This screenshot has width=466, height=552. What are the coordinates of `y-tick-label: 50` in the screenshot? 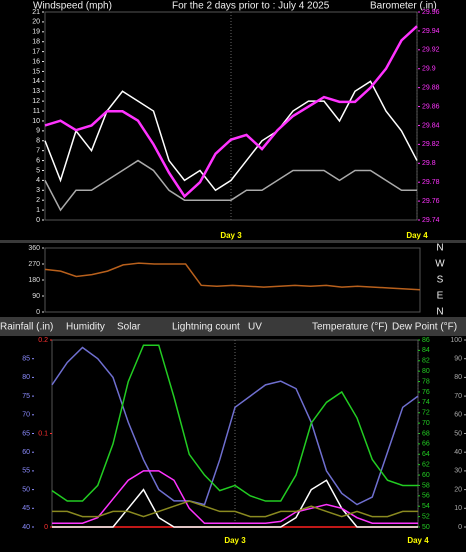 It's located at (26, 489).